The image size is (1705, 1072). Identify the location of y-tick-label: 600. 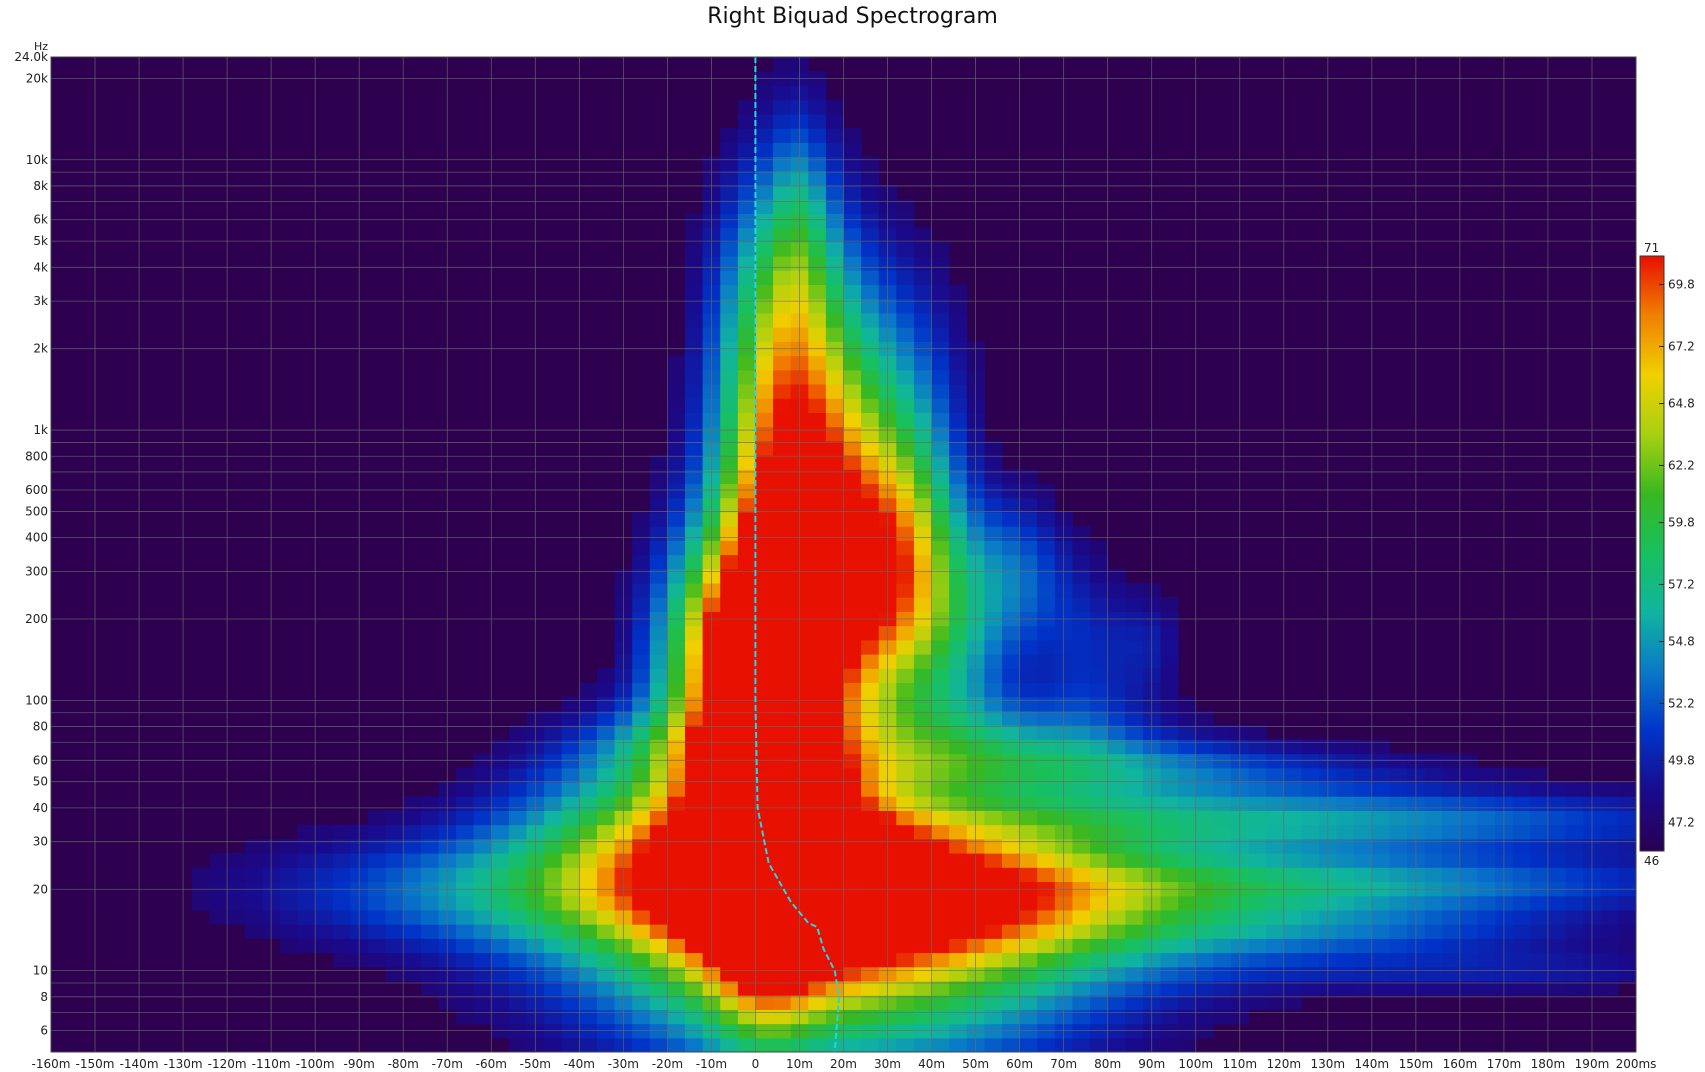
(36, 490).